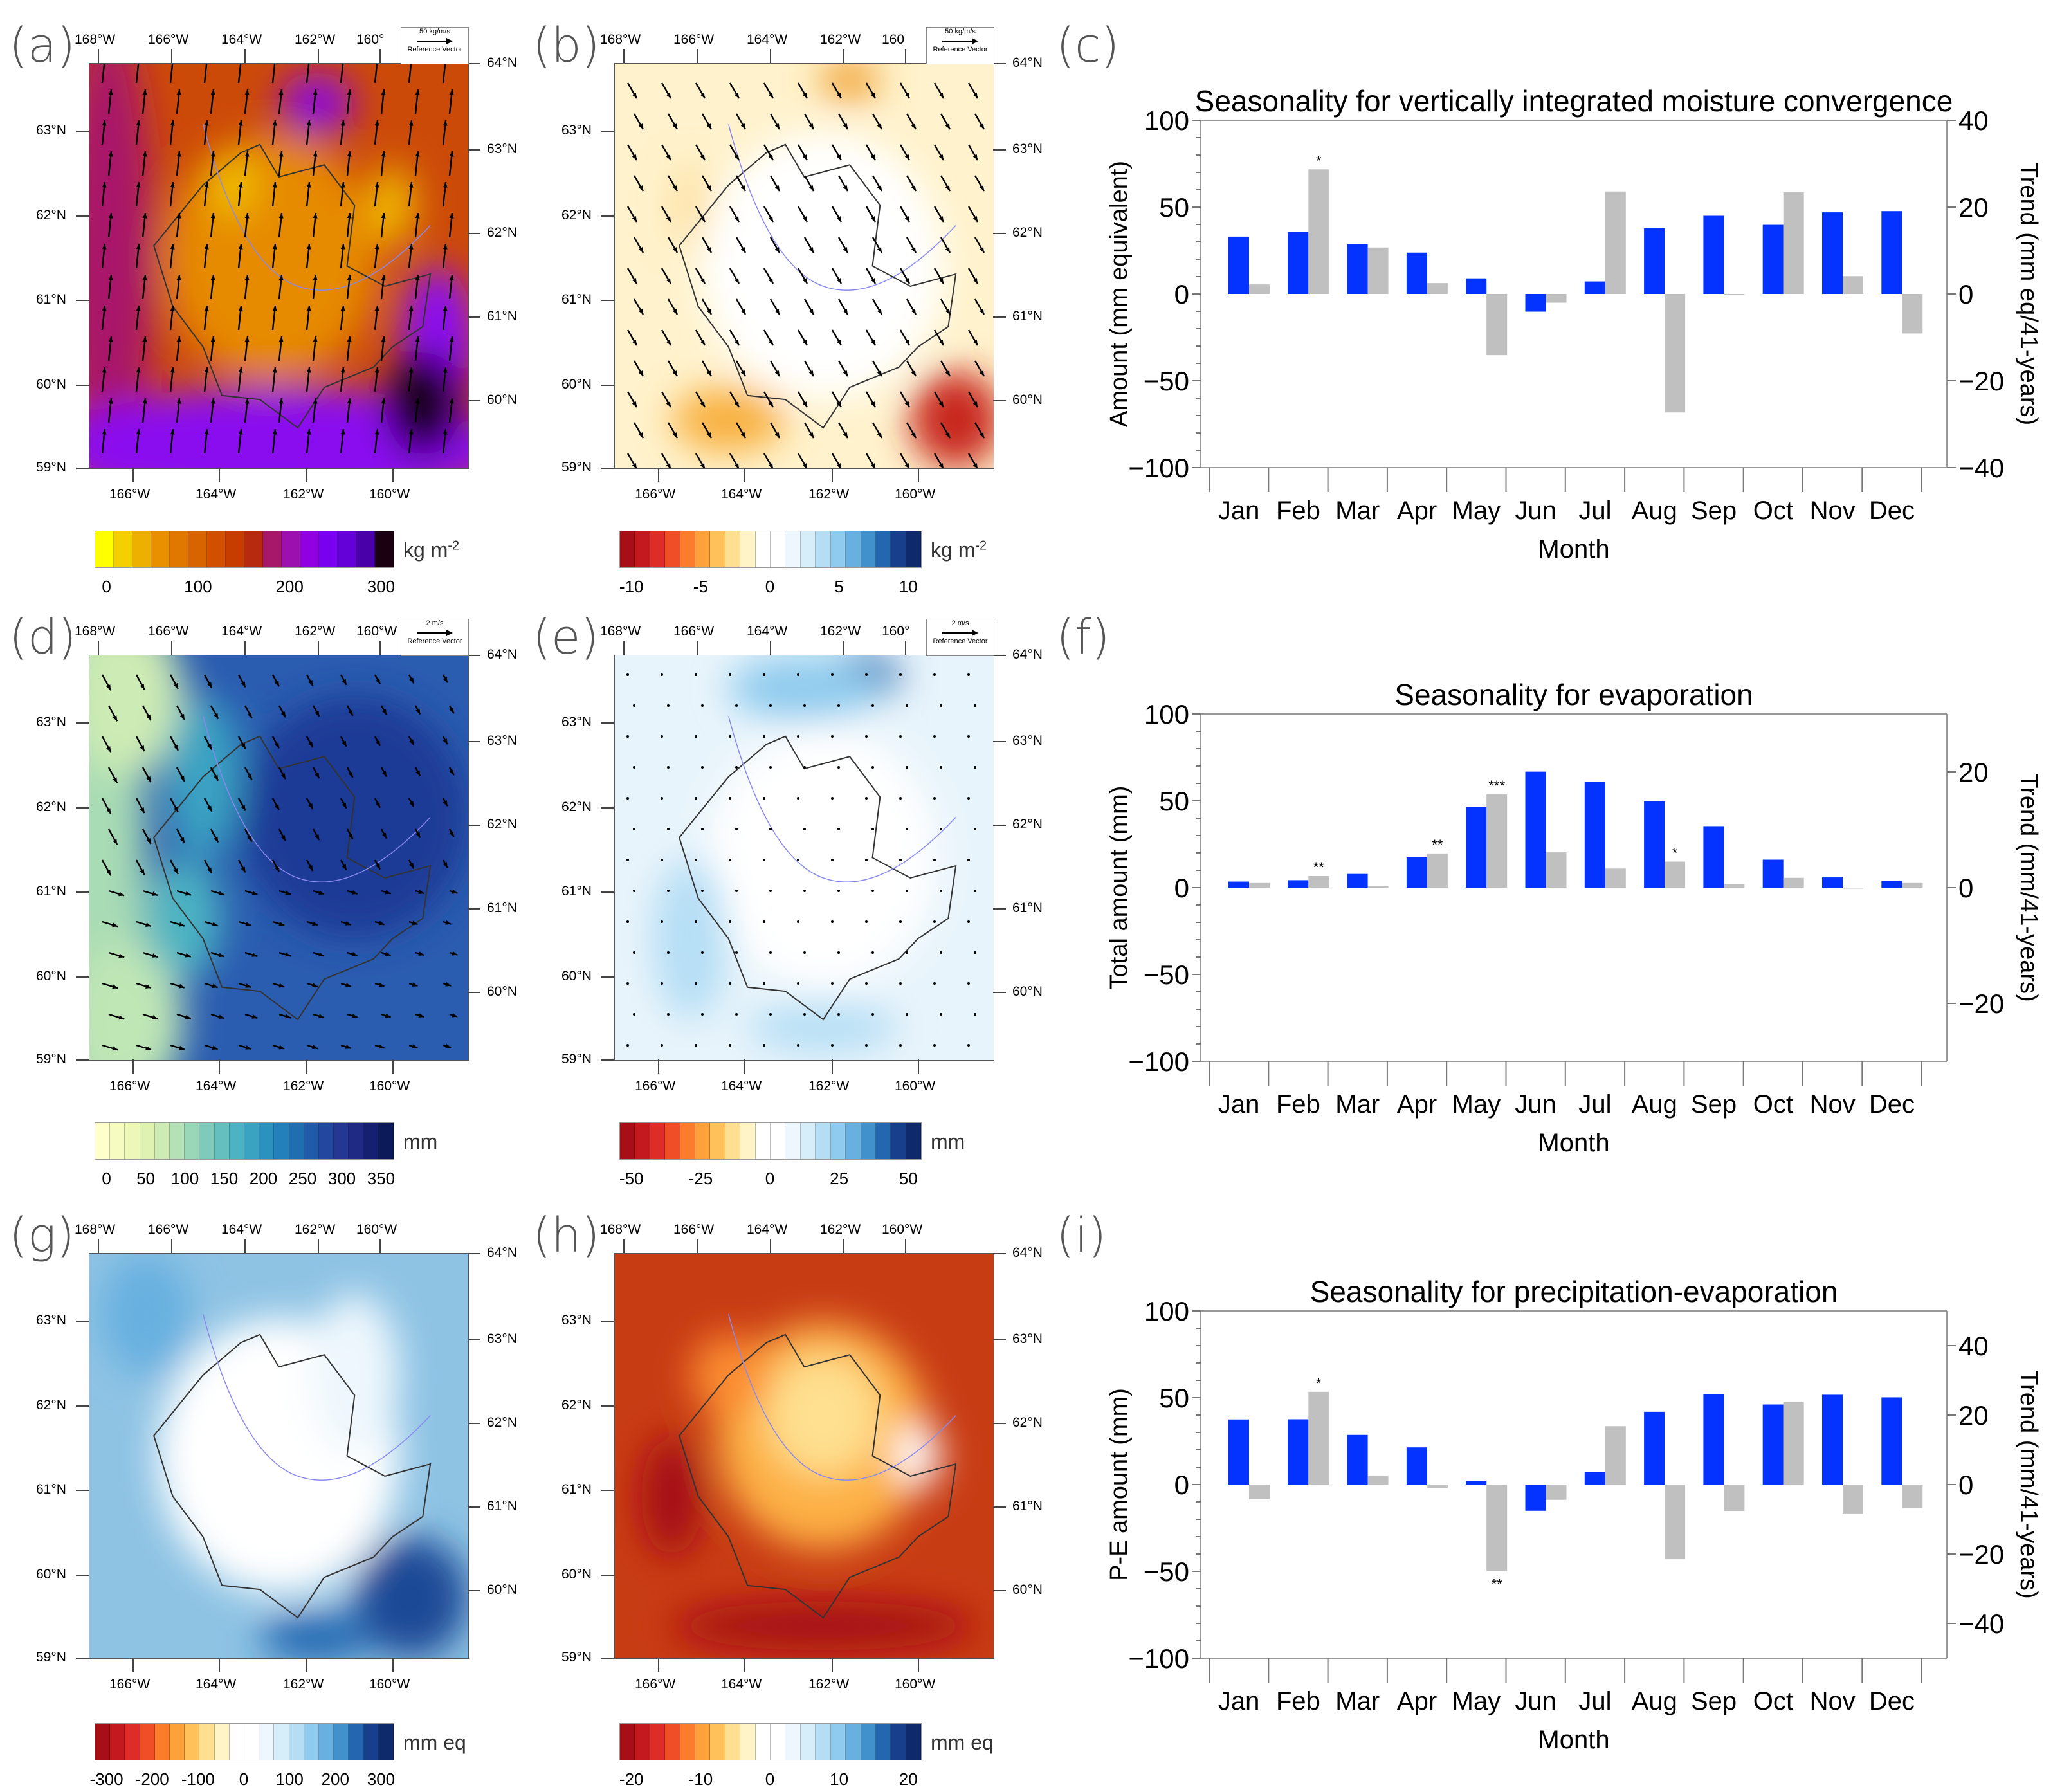  Describe the element at coordinates (2029, 1484) in the screenshot. I see `right-axis-label: Trend (mm/41-years)` at that location.